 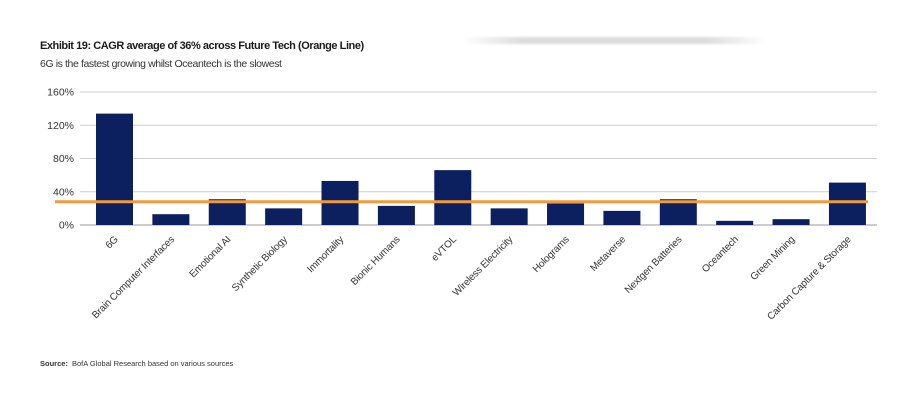 I want to click on bar-nextgen-batteries, so click(x=678, y=212).